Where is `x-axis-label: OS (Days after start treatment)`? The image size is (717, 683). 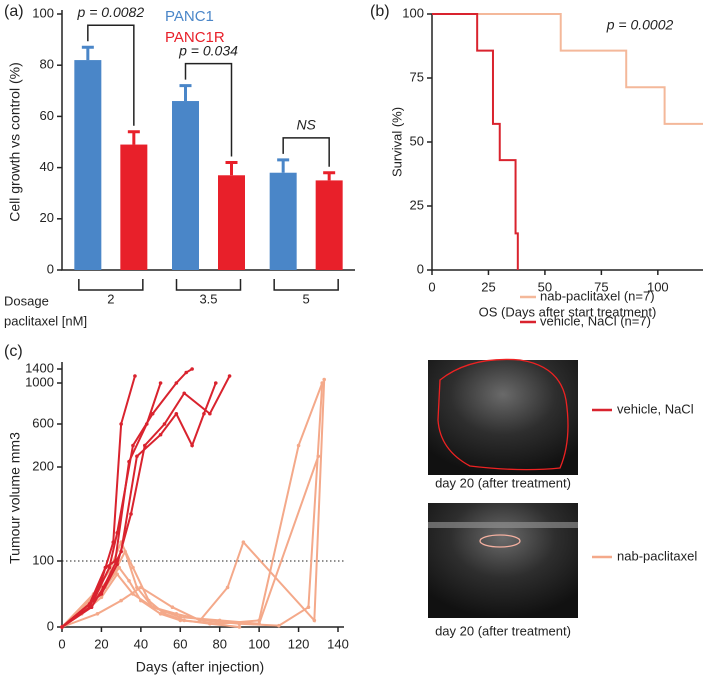
x-axis-label: OS (Days after start treatment) is located at coordinates (568, 311).